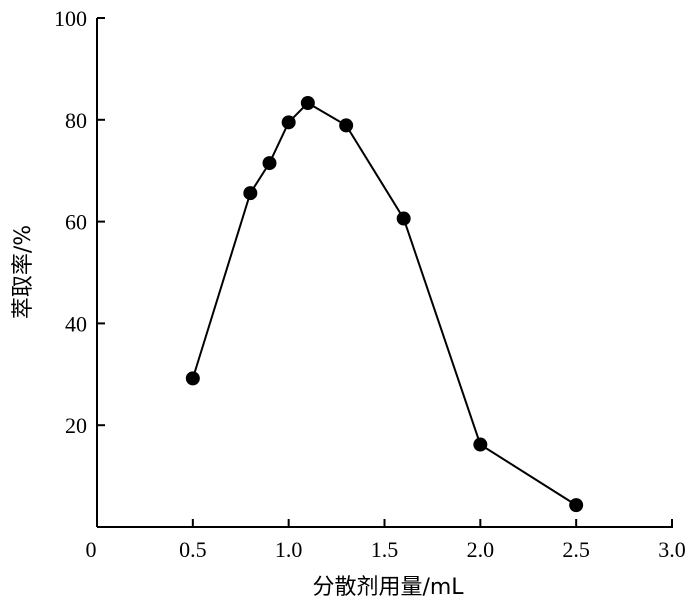 This screenshot has width=700, height=601. What do you see at coordinates (76, 120) in the screenshot?
I see `y-tick-label: 80` at bounding box center [76, 120].